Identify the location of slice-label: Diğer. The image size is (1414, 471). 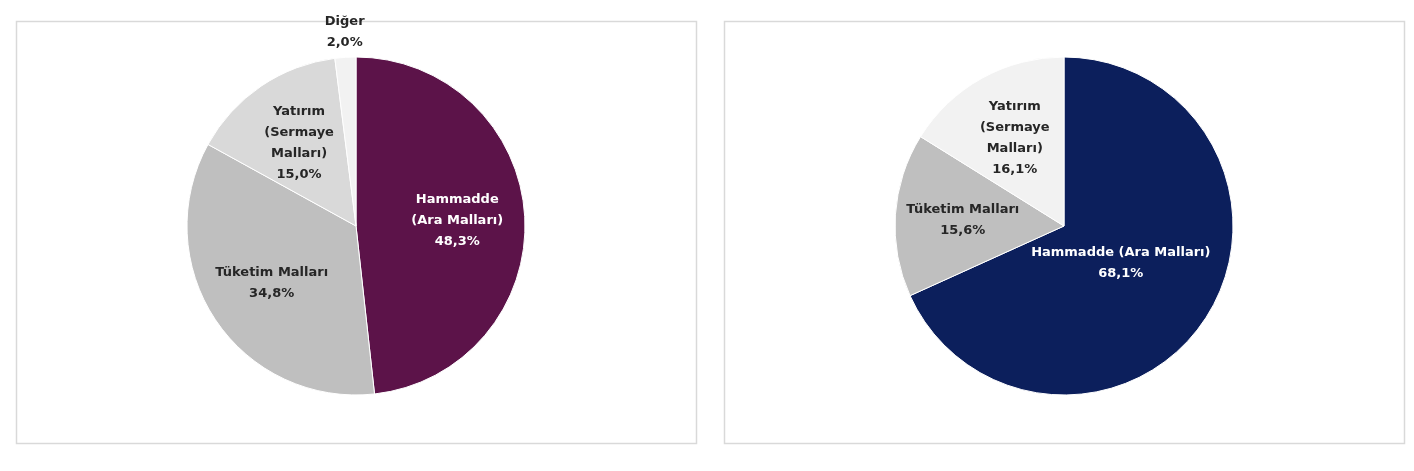
(345, 20).